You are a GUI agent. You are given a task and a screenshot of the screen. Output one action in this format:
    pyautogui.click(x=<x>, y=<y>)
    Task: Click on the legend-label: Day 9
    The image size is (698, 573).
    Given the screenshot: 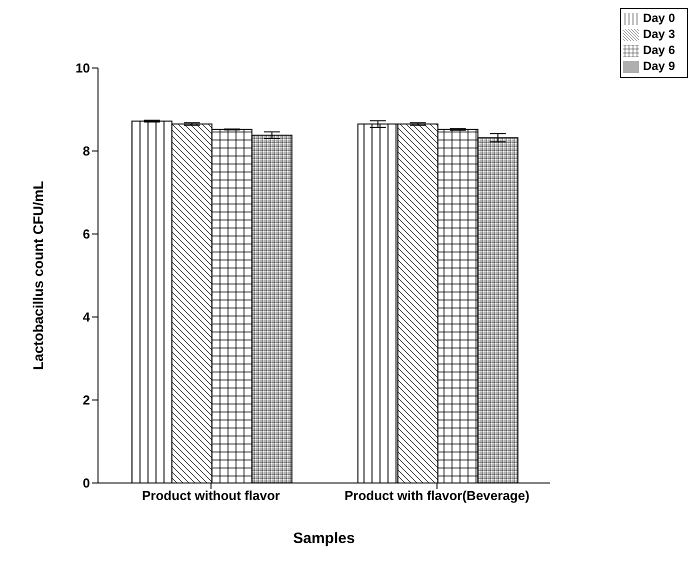 What is the action you would take?
    pyautogui.click(x=658, y=66)
    